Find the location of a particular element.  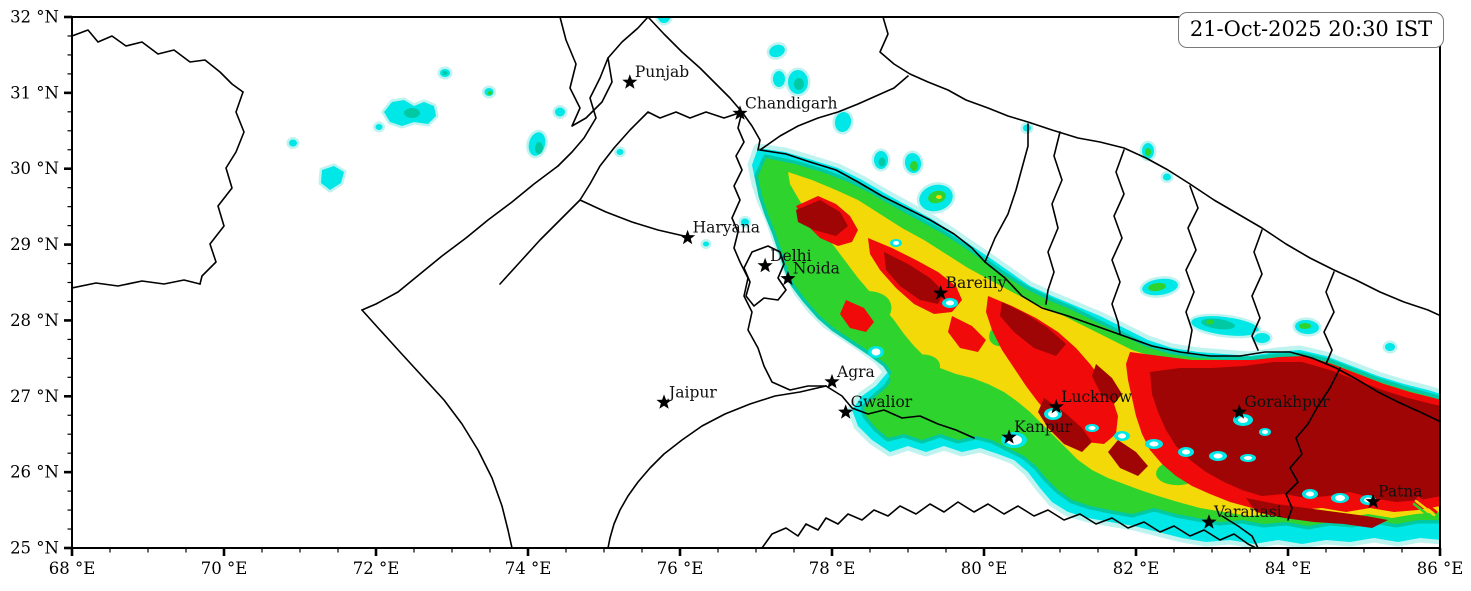

gradient-filament is located at coordinates (1425, 508).